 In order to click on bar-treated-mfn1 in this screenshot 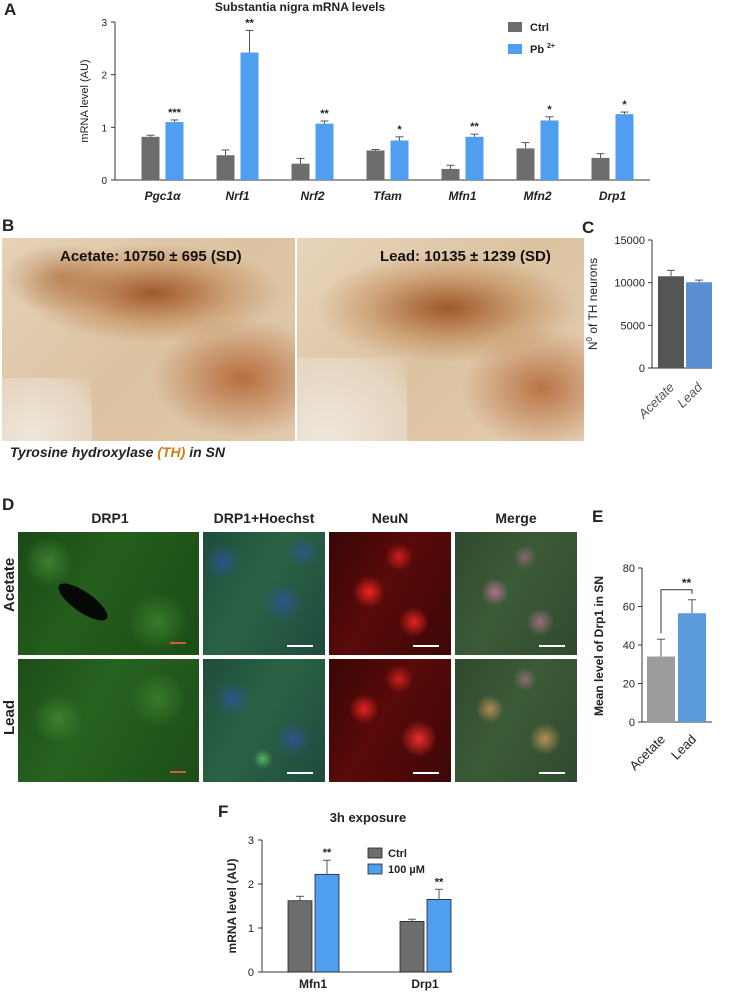, I will do `click(327, 923)`.